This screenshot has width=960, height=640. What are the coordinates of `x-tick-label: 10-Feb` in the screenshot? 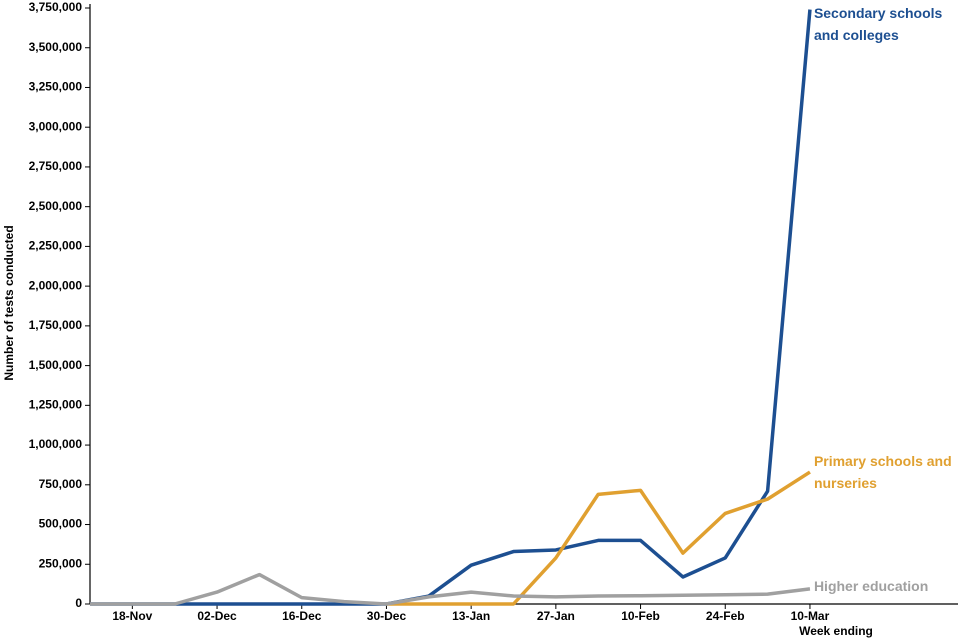 It's located at (640, 616).